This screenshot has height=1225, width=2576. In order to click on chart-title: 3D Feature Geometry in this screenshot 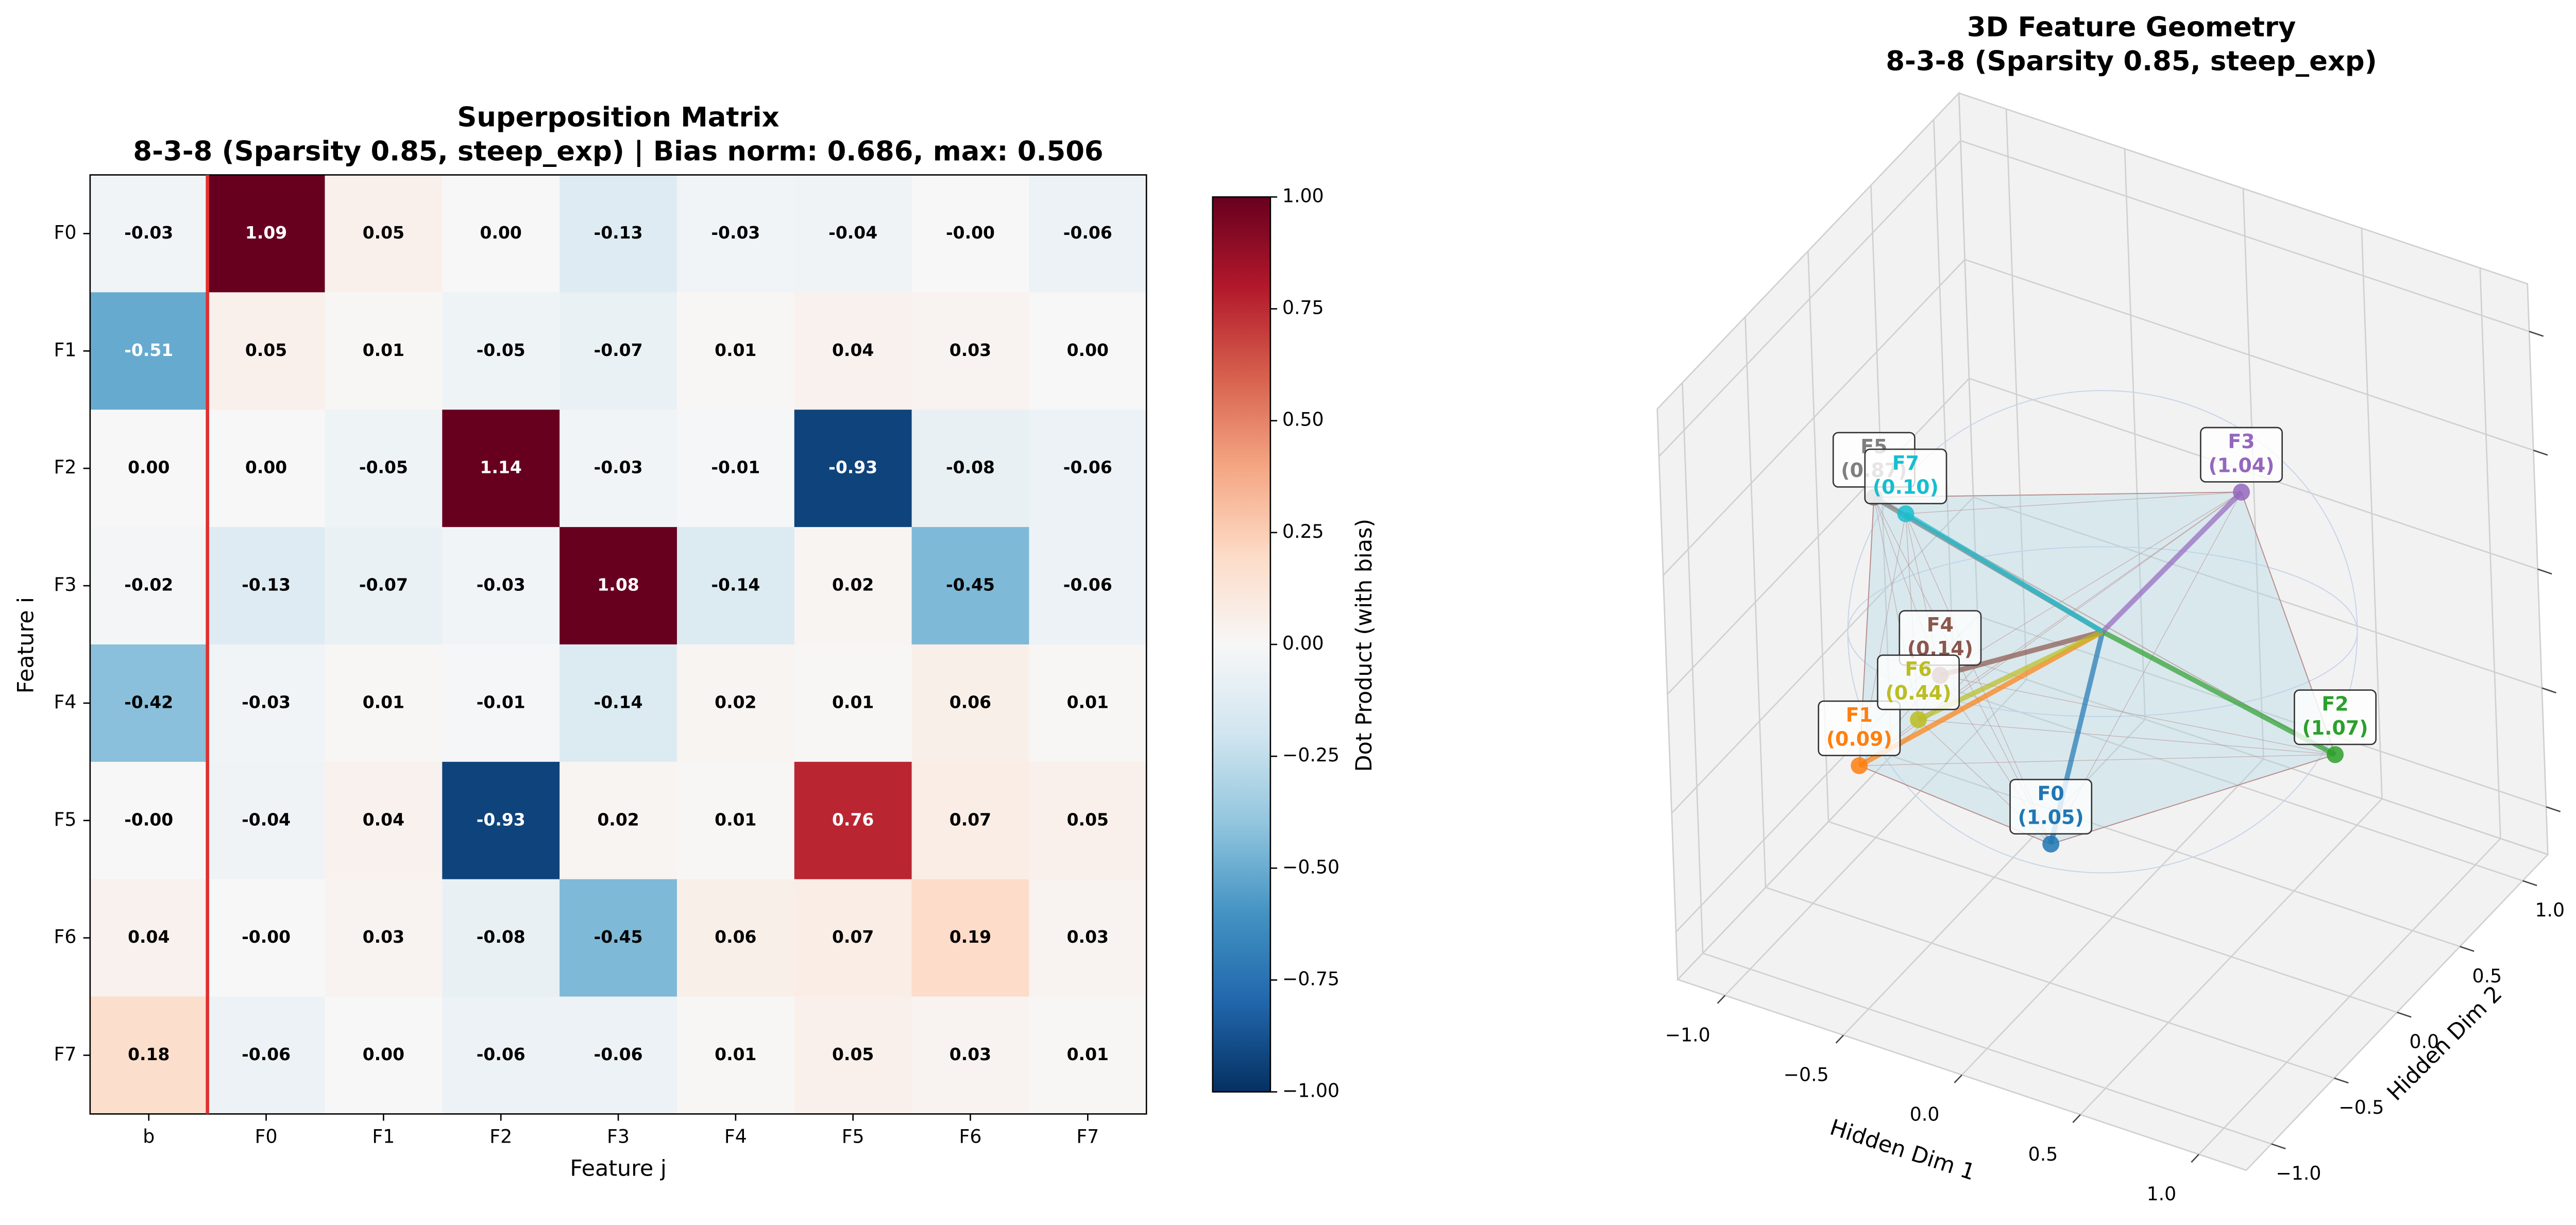, I will do `click(2131, 27)`.